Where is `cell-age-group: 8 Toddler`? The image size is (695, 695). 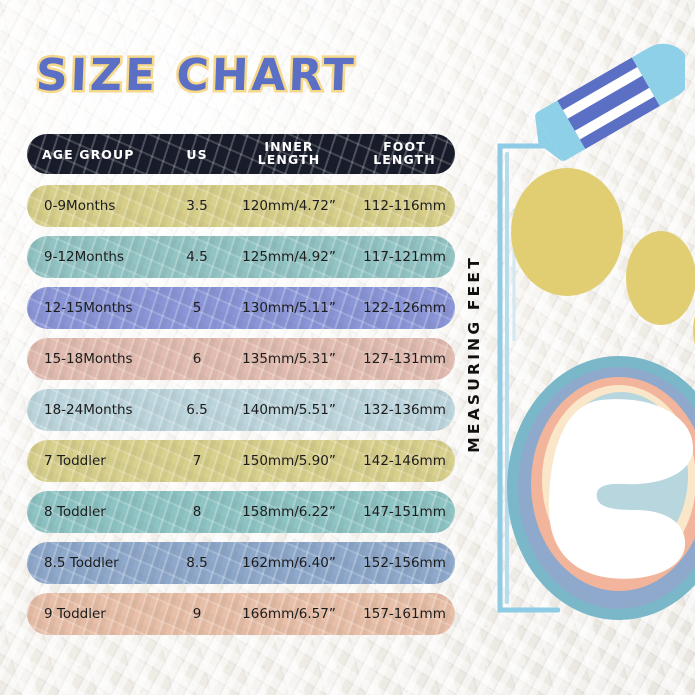
cell-age-group: 8 Toddler is located at coordinates (75, 512).